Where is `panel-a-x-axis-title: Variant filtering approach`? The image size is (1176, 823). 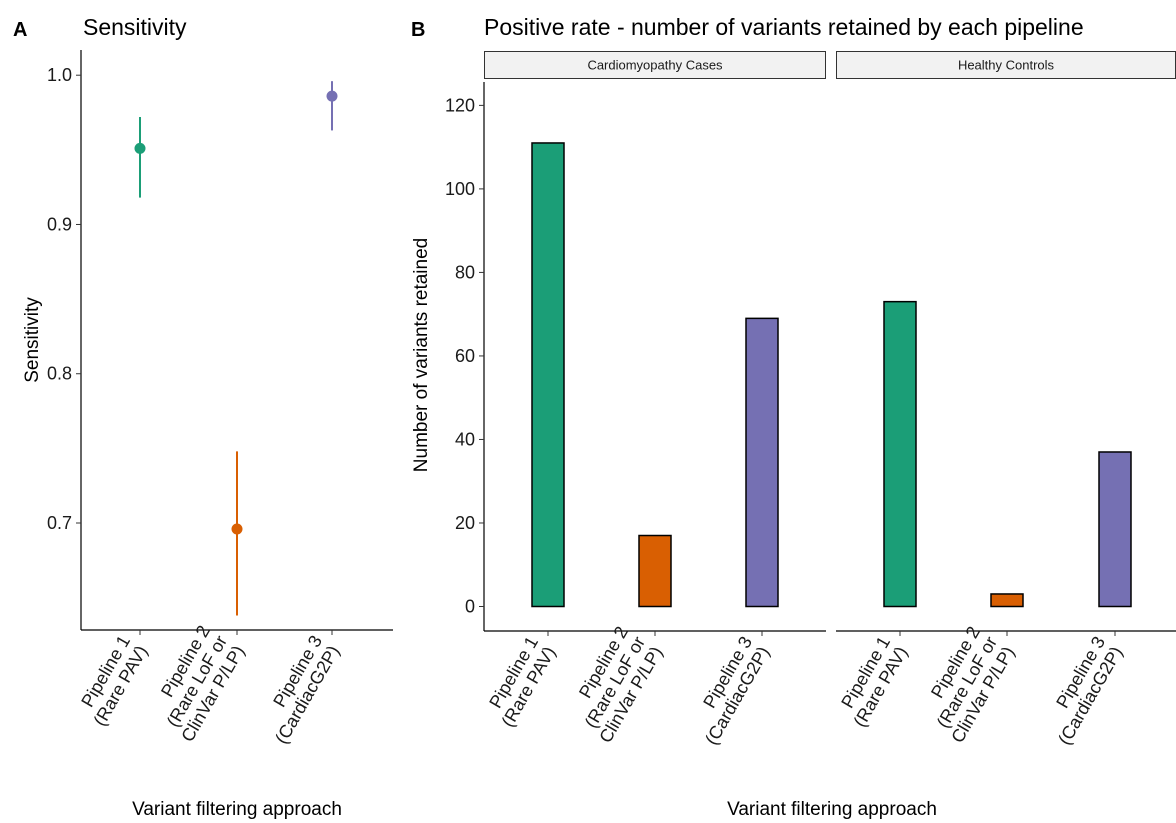 panel-a-x-axis-title: Variant filtering approach is located at coordinates (237, 809).